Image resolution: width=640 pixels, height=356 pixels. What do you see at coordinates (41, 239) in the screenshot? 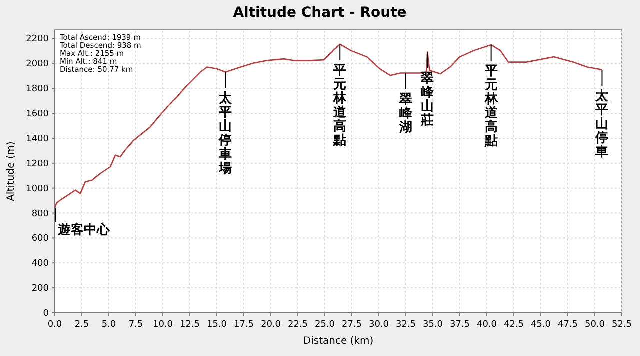
I see `y-tick-label: 600` at bounding box center [41, 239].